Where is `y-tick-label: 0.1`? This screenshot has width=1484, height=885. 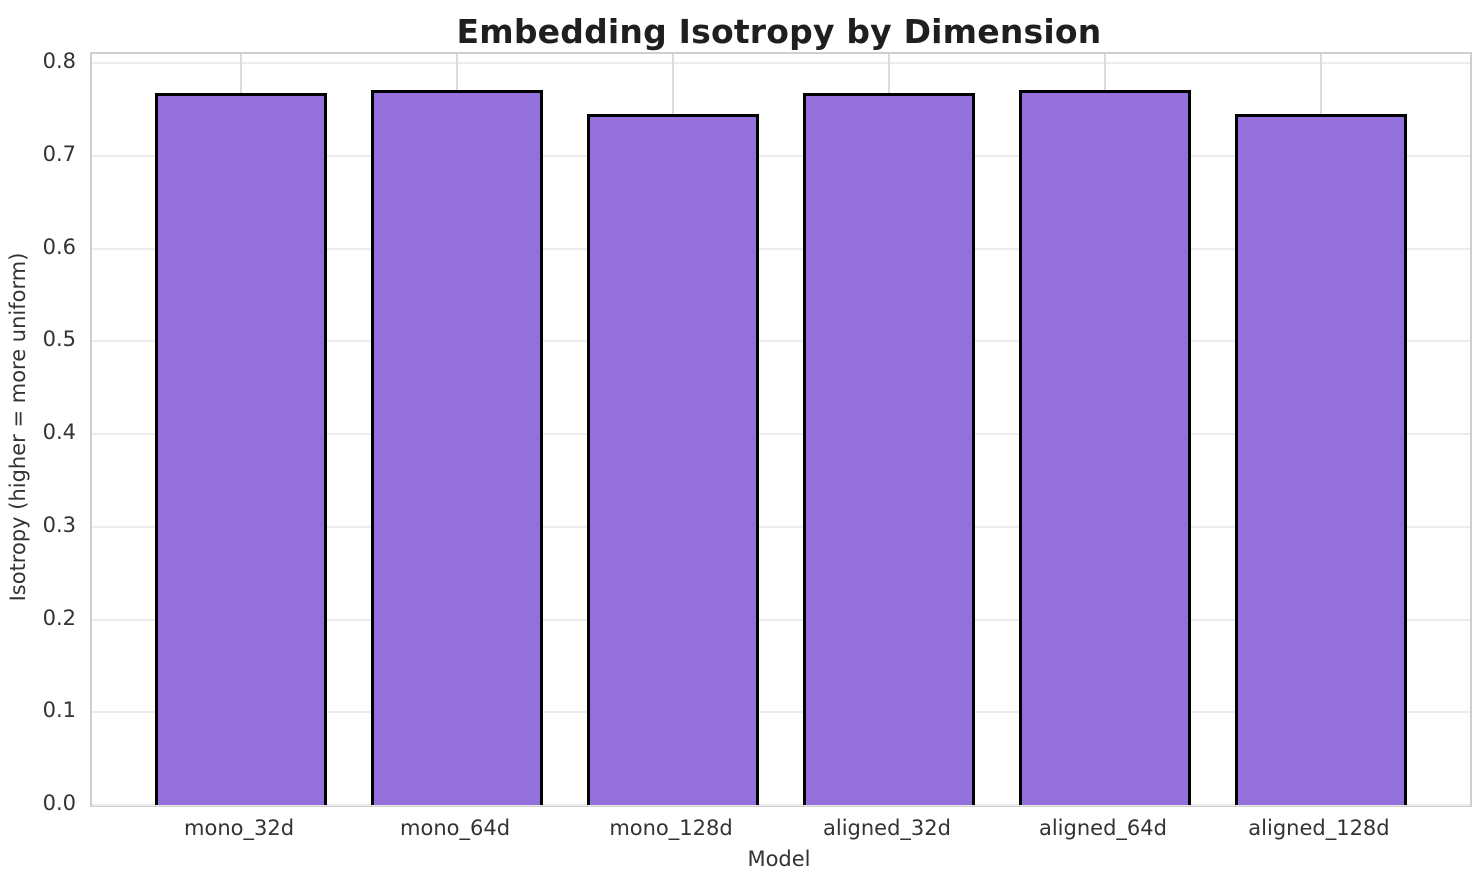
y-tick-label: 0.1 is located at coordinates (59, 710).